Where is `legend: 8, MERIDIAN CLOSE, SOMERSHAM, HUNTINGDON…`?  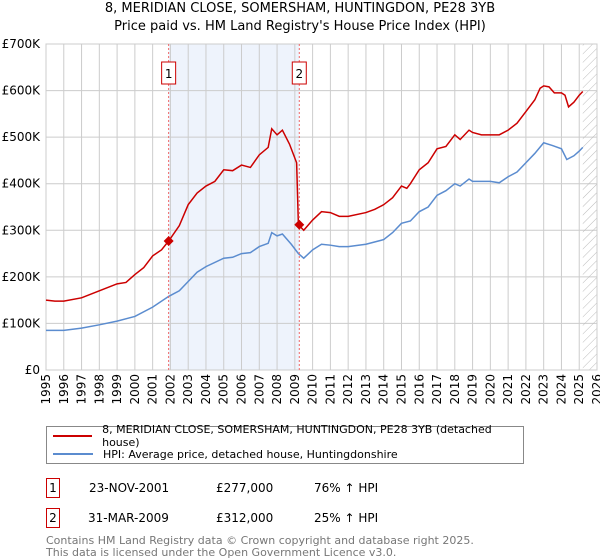 legend: 8, MERIDIAN CLOSE, SOMERSHAM, HUNTINGDON… is located at coordinates (285, 443).